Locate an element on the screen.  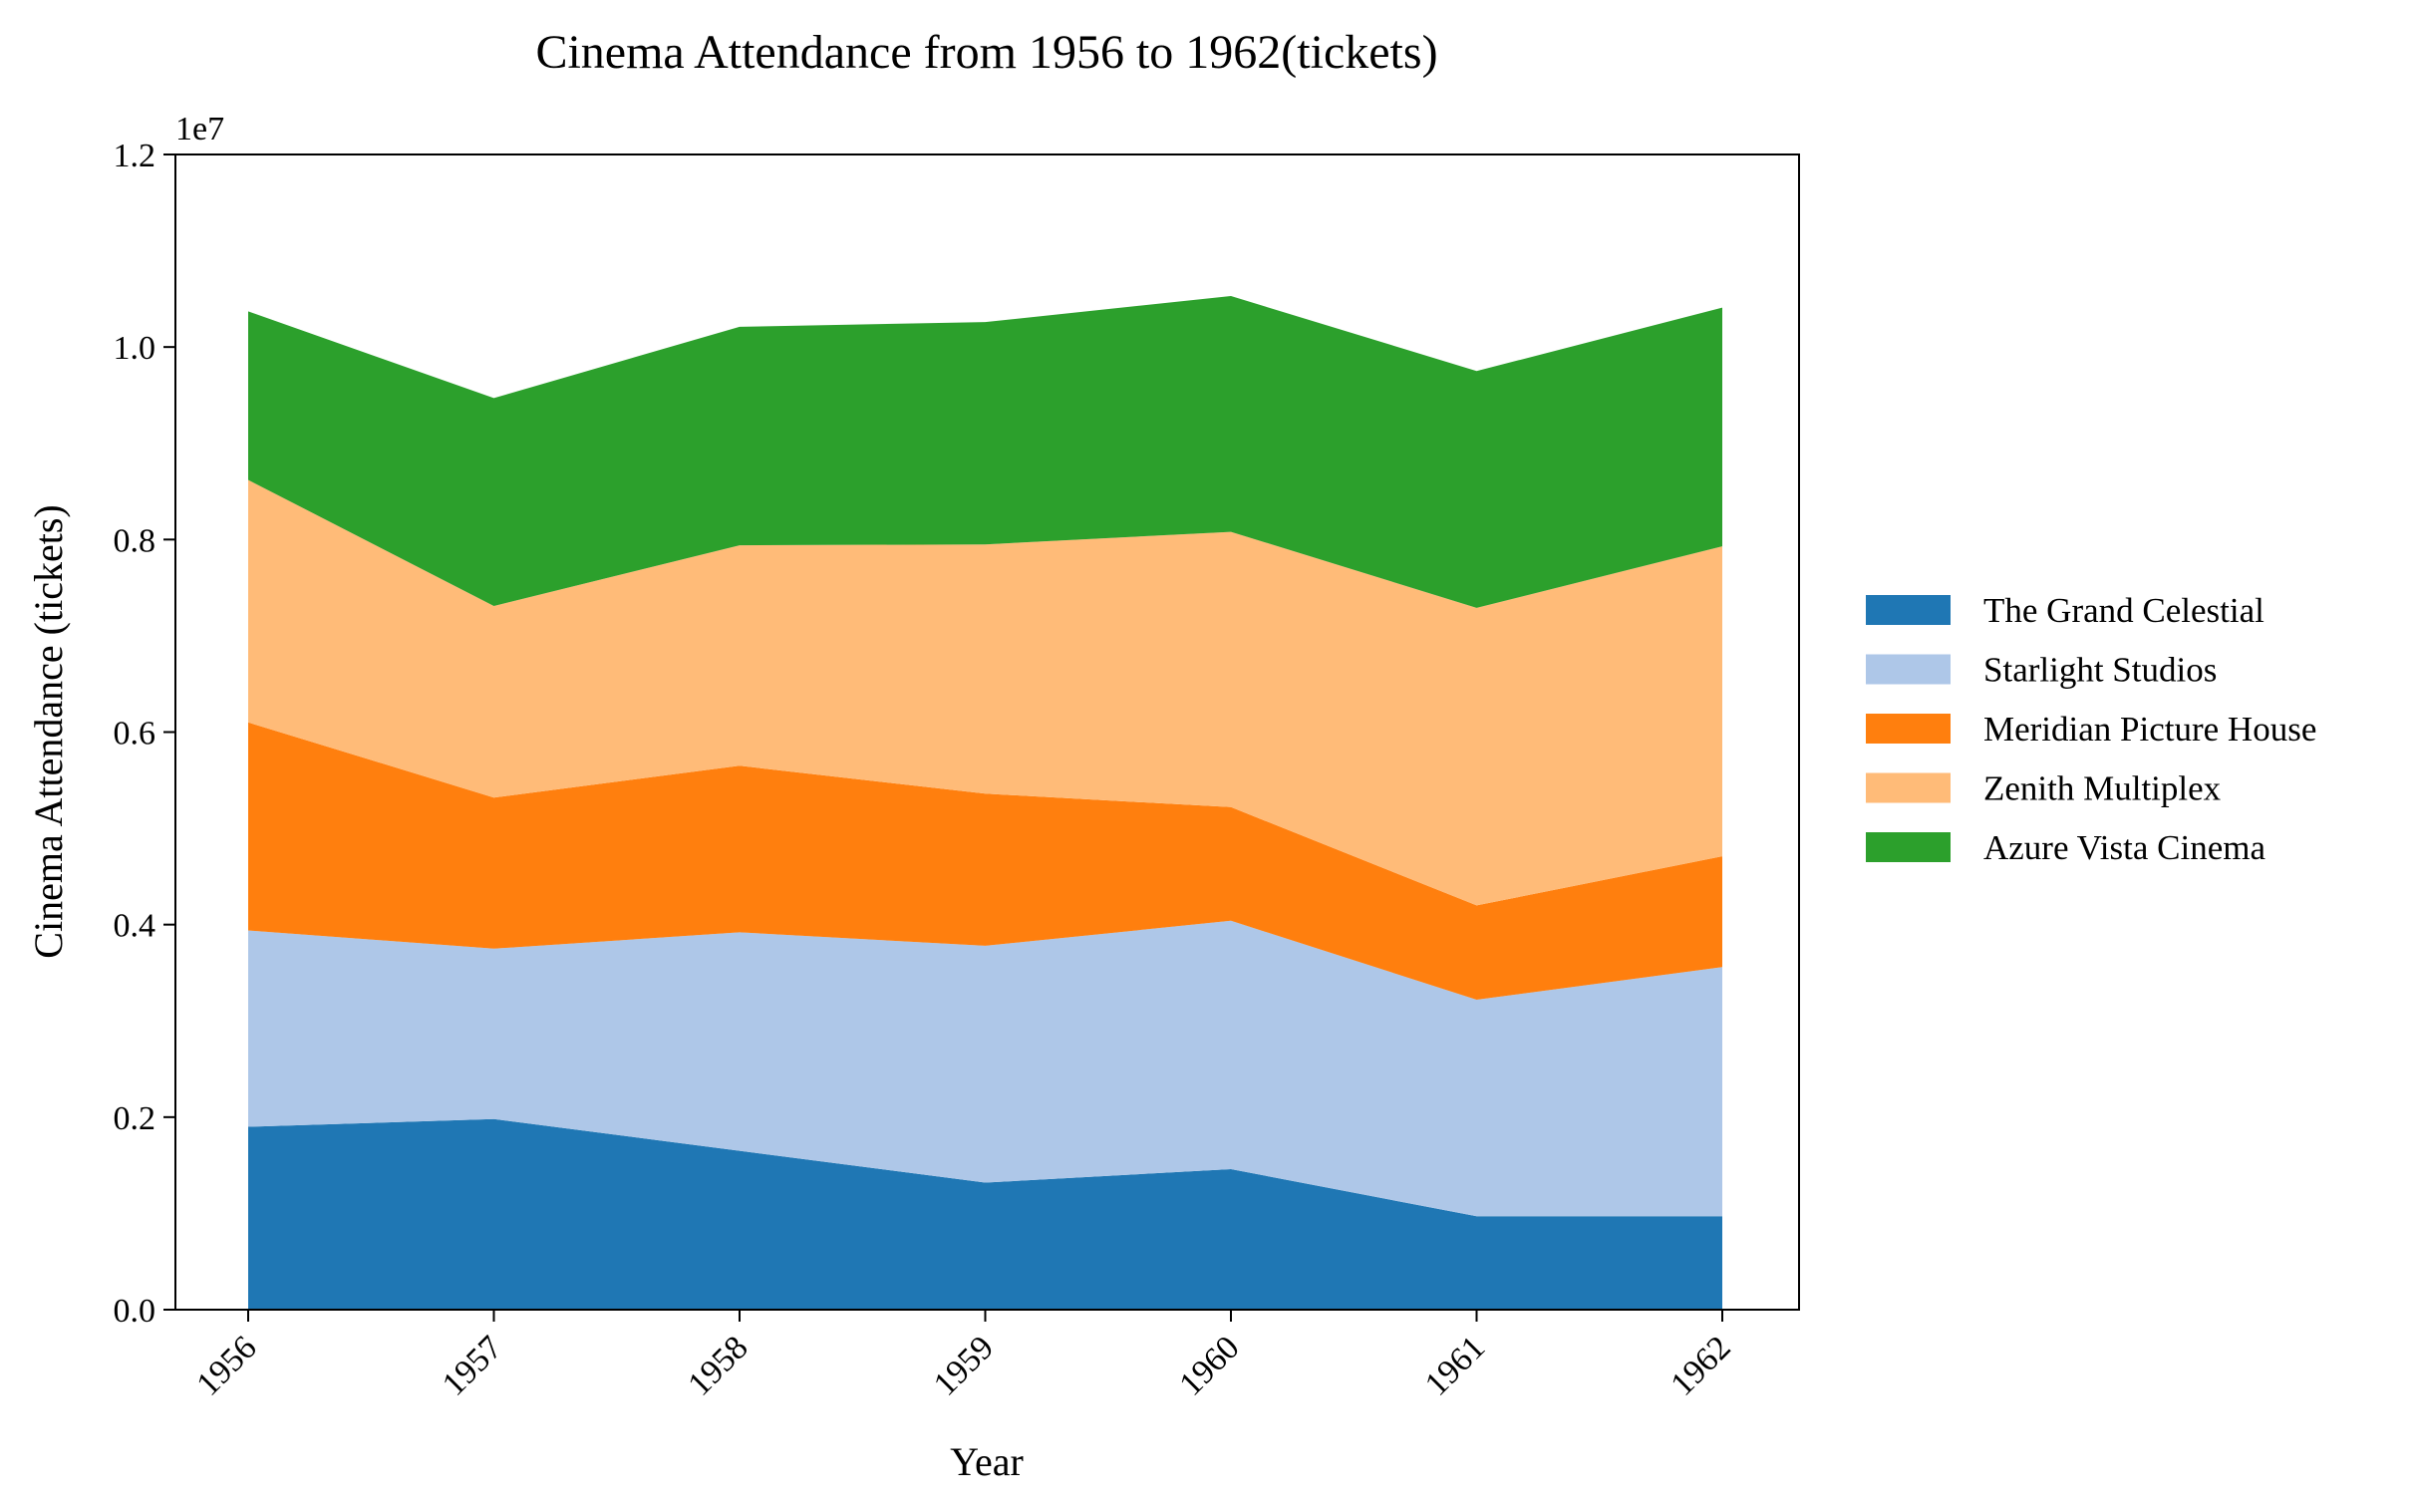
y-tick-label: 1.2 is located at coordinates (135, 156).